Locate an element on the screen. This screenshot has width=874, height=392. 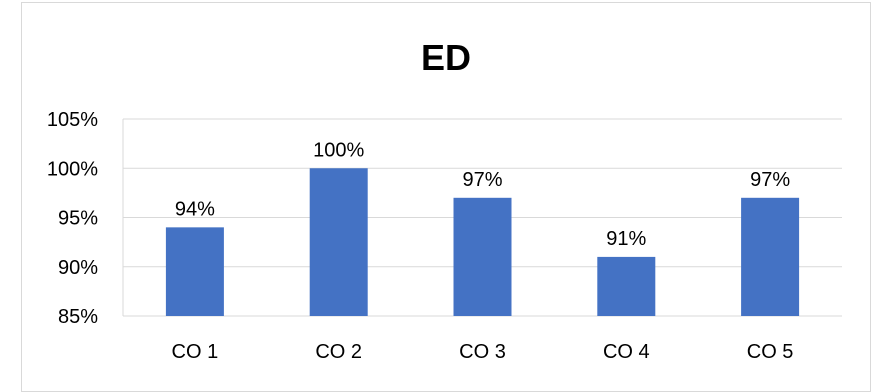
x-axis-ticks: CO 1 CO 2 CO 3 CO 4 CO 5 is located at coordinates (483, 352).